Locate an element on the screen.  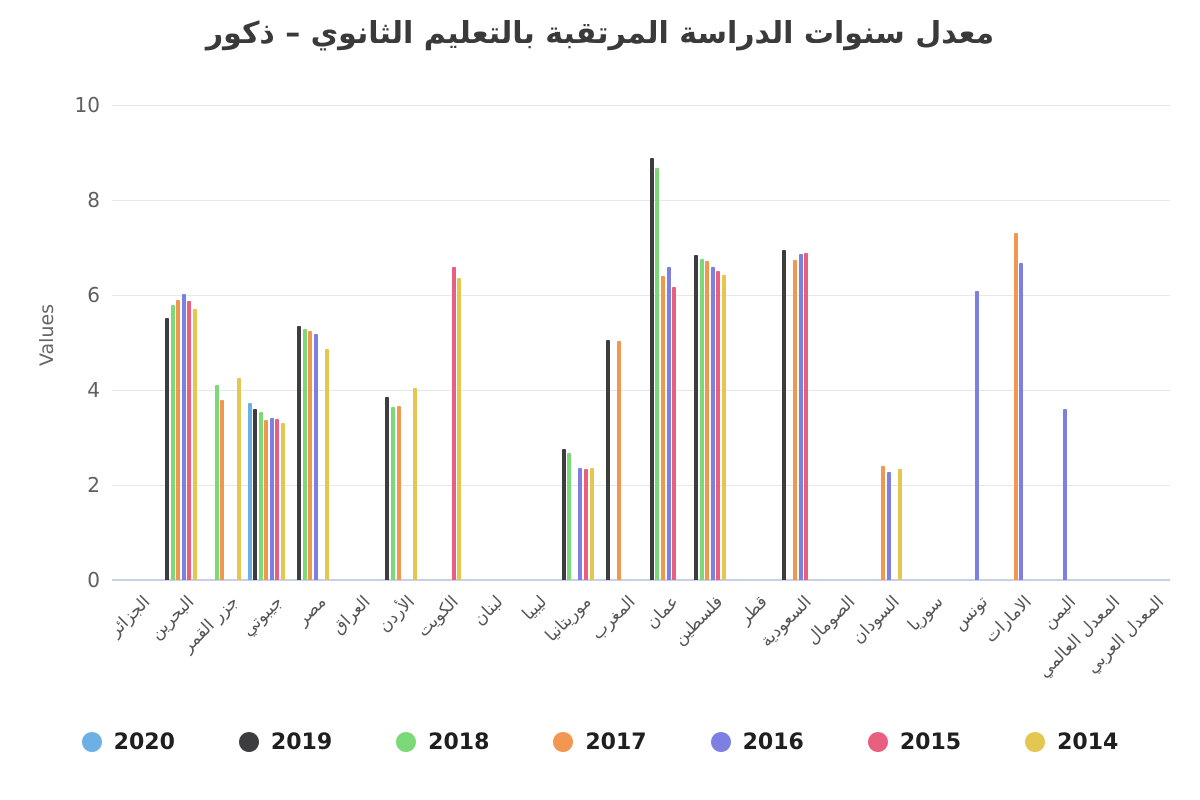
x-tick-label-5: العراق is located at coordinates (351, 615).